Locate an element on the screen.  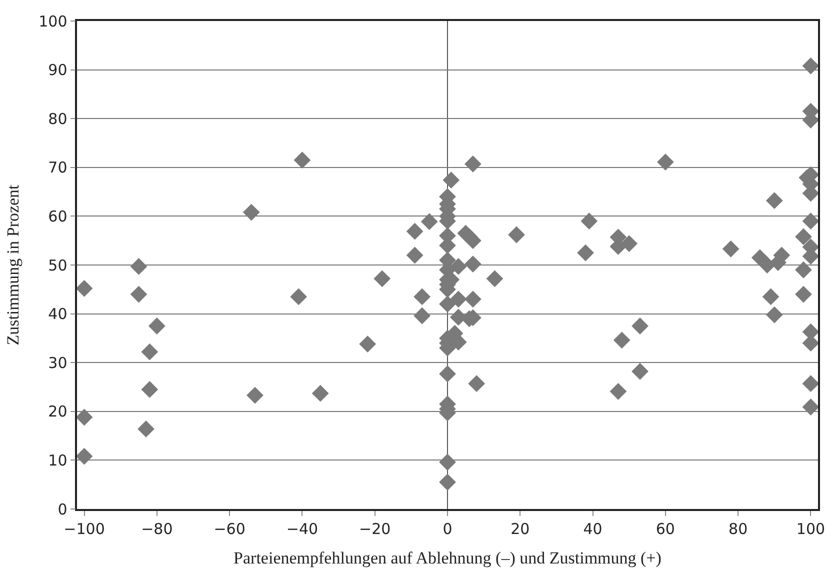
x-tick-label: 60 is located at coordinates (665, 529).